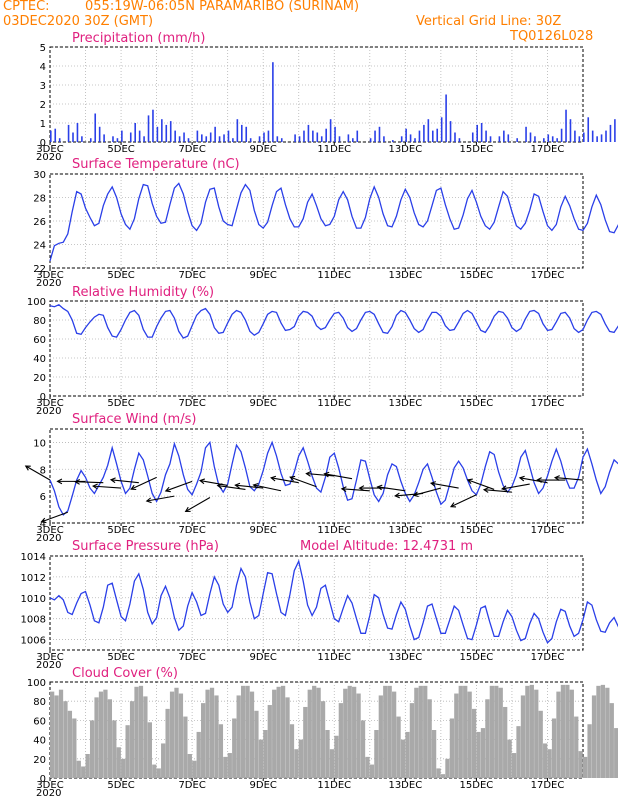  I want to click on header-run-time: 03DEC2020 30Z (GMT), so click(78, 21).